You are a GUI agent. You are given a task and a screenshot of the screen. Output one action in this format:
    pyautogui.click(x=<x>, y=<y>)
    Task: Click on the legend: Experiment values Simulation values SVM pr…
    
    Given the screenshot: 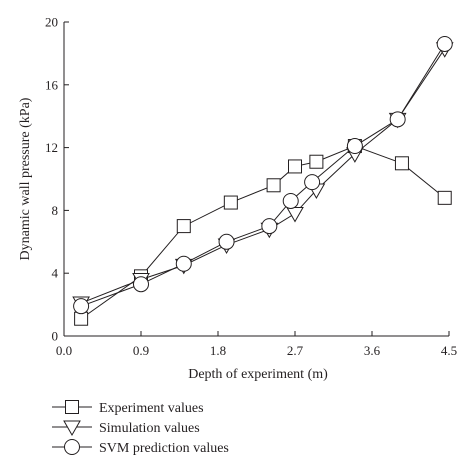 What is the action you would take?
    pyautogui.click(x=140, y=428)
    